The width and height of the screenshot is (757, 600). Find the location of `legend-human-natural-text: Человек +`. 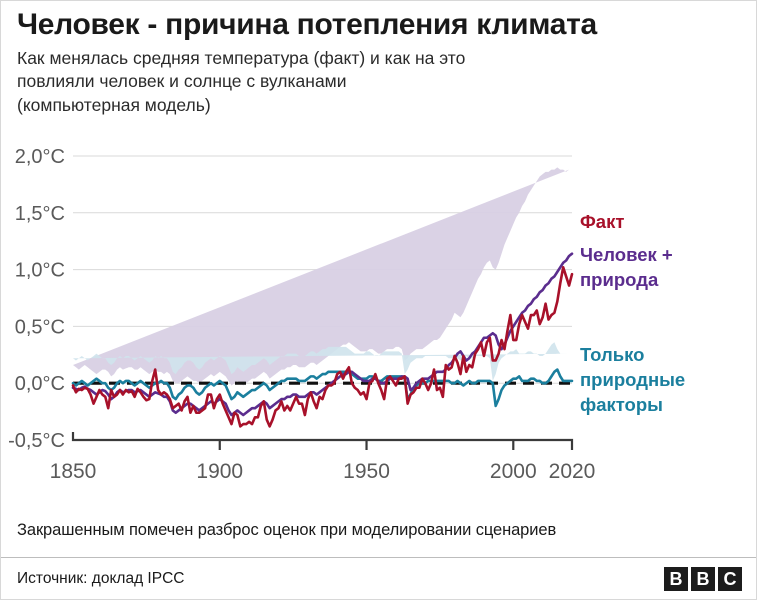

legend-human-natural-text: Человек + is located at coordinates (626, 254).